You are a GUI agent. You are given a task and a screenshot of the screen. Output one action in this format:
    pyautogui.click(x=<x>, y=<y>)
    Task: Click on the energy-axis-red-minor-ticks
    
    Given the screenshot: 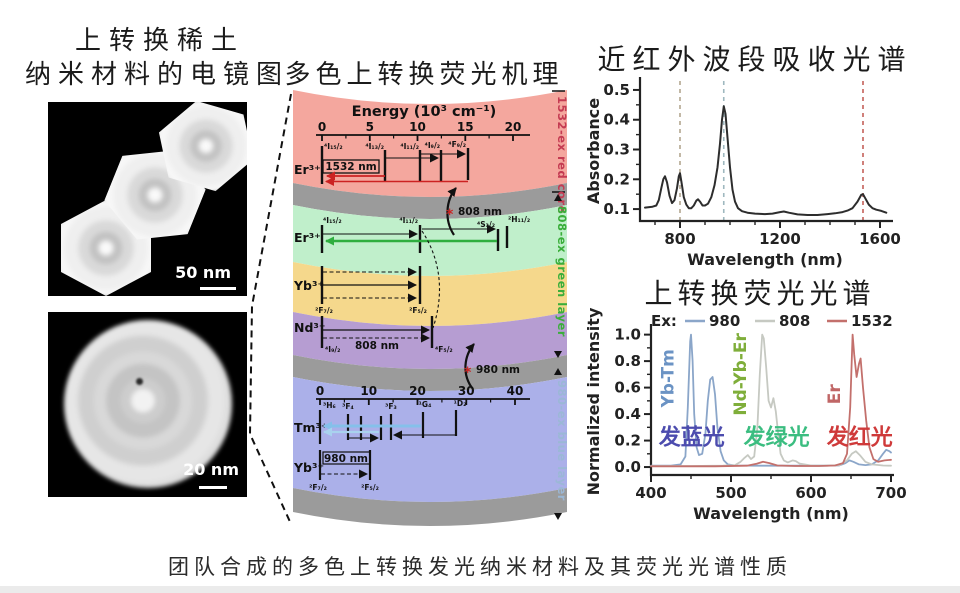 What is the action you would take?
    pyautogui.click(x=417, y=137)
    